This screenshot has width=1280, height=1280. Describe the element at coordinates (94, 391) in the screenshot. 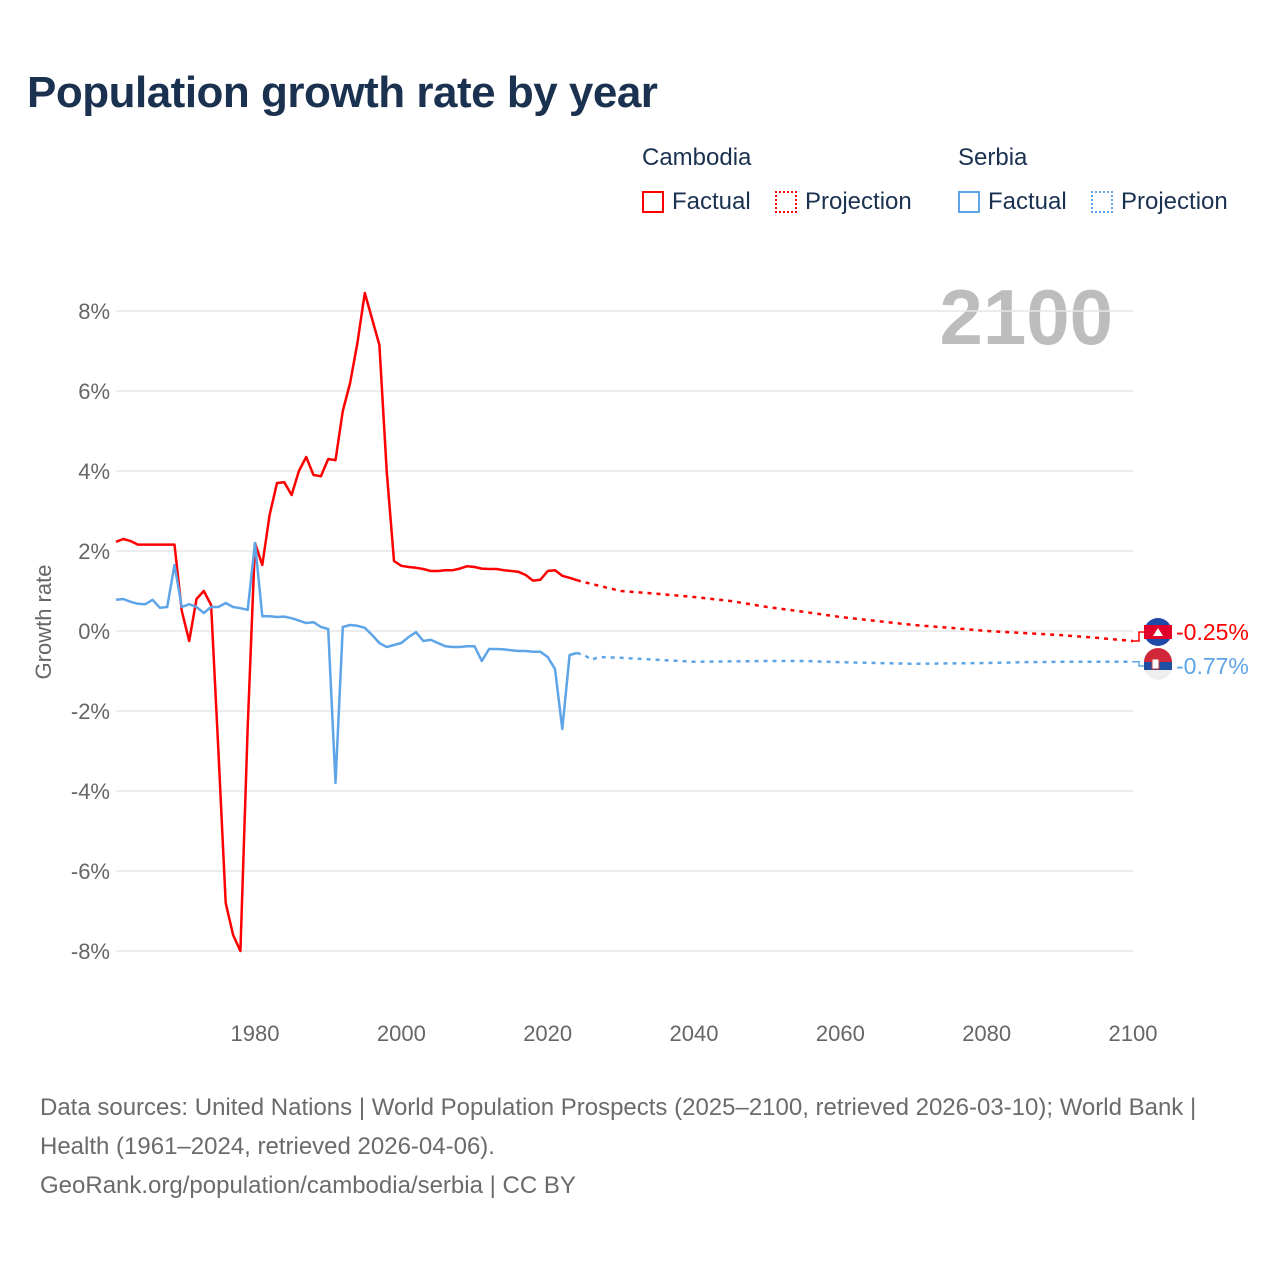

I see `y-tick-label: 6%` at that location.